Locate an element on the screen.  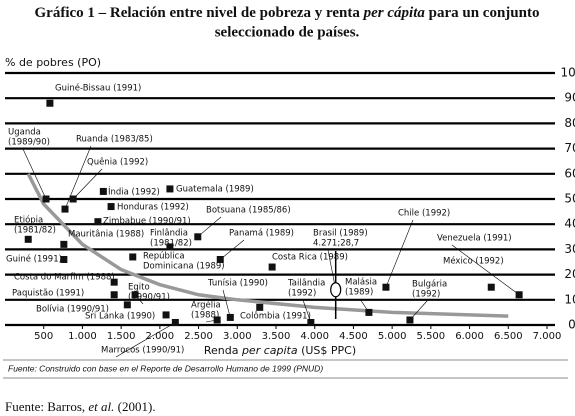
point-label: (1988) is located at coordinates (205, 316).